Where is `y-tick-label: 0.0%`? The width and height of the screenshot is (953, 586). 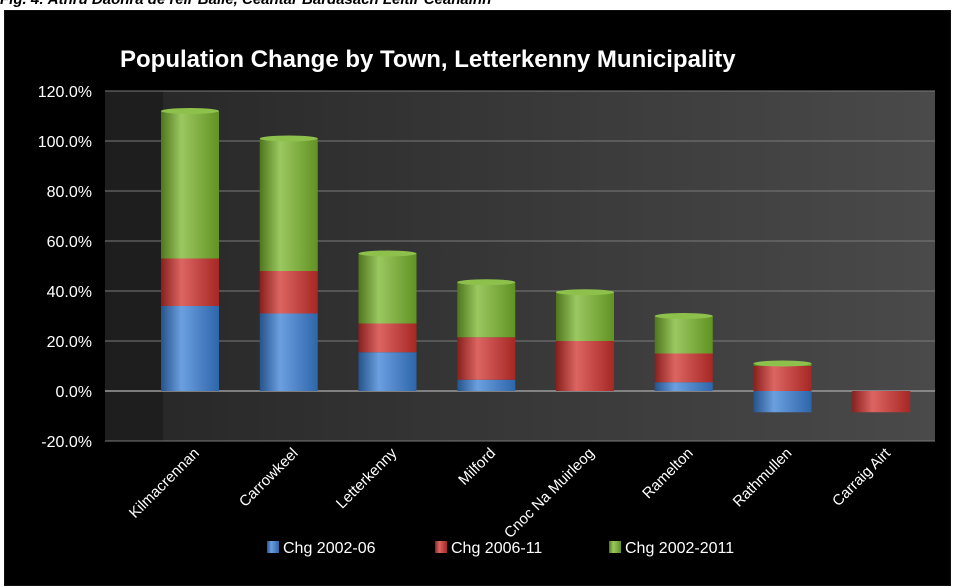 y-tick-label: 0.0% is located at coordinates (74, 392).